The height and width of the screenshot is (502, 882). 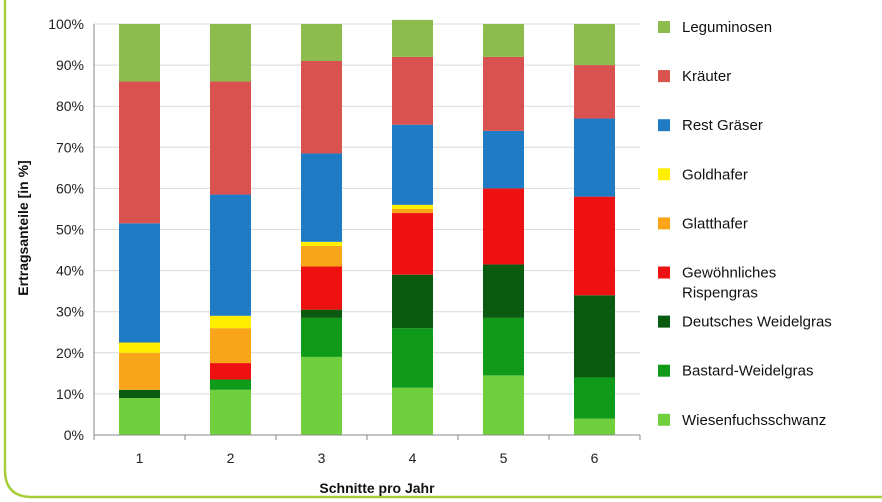 What do you see at coordinates (70, 394) in the screenshot?
I see `y-tick-label: 10%` at bounding box center [70, 394].